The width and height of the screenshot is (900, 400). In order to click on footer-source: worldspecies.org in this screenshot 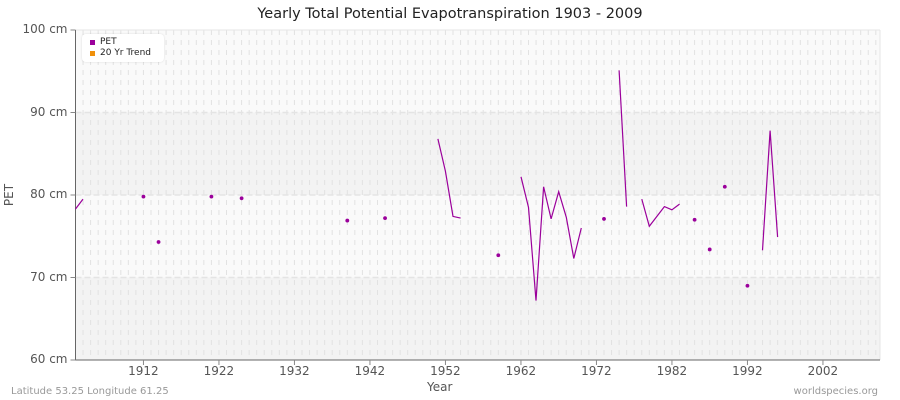, I will do `click(835, 391)`.